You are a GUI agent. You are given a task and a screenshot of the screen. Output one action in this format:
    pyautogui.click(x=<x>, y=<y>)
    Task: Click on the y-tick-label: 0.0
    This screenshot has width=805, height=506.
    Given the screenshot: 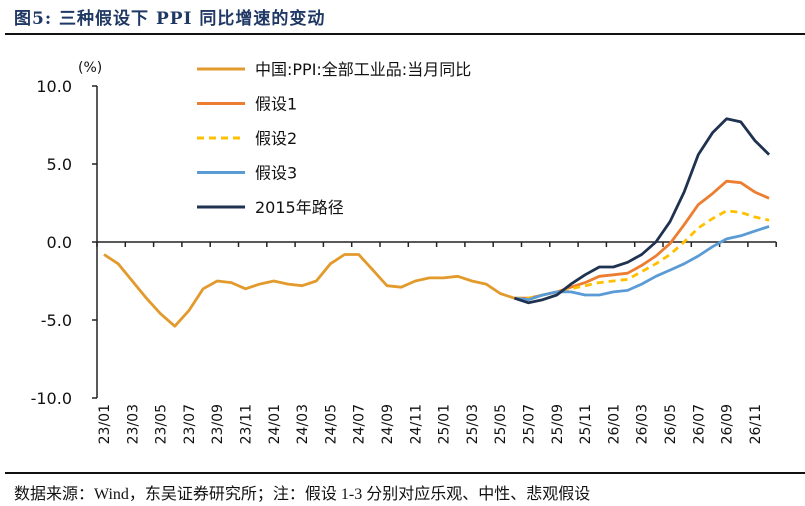 What is the action you would take?
    pyautogui.click(x=59, y=242)
    